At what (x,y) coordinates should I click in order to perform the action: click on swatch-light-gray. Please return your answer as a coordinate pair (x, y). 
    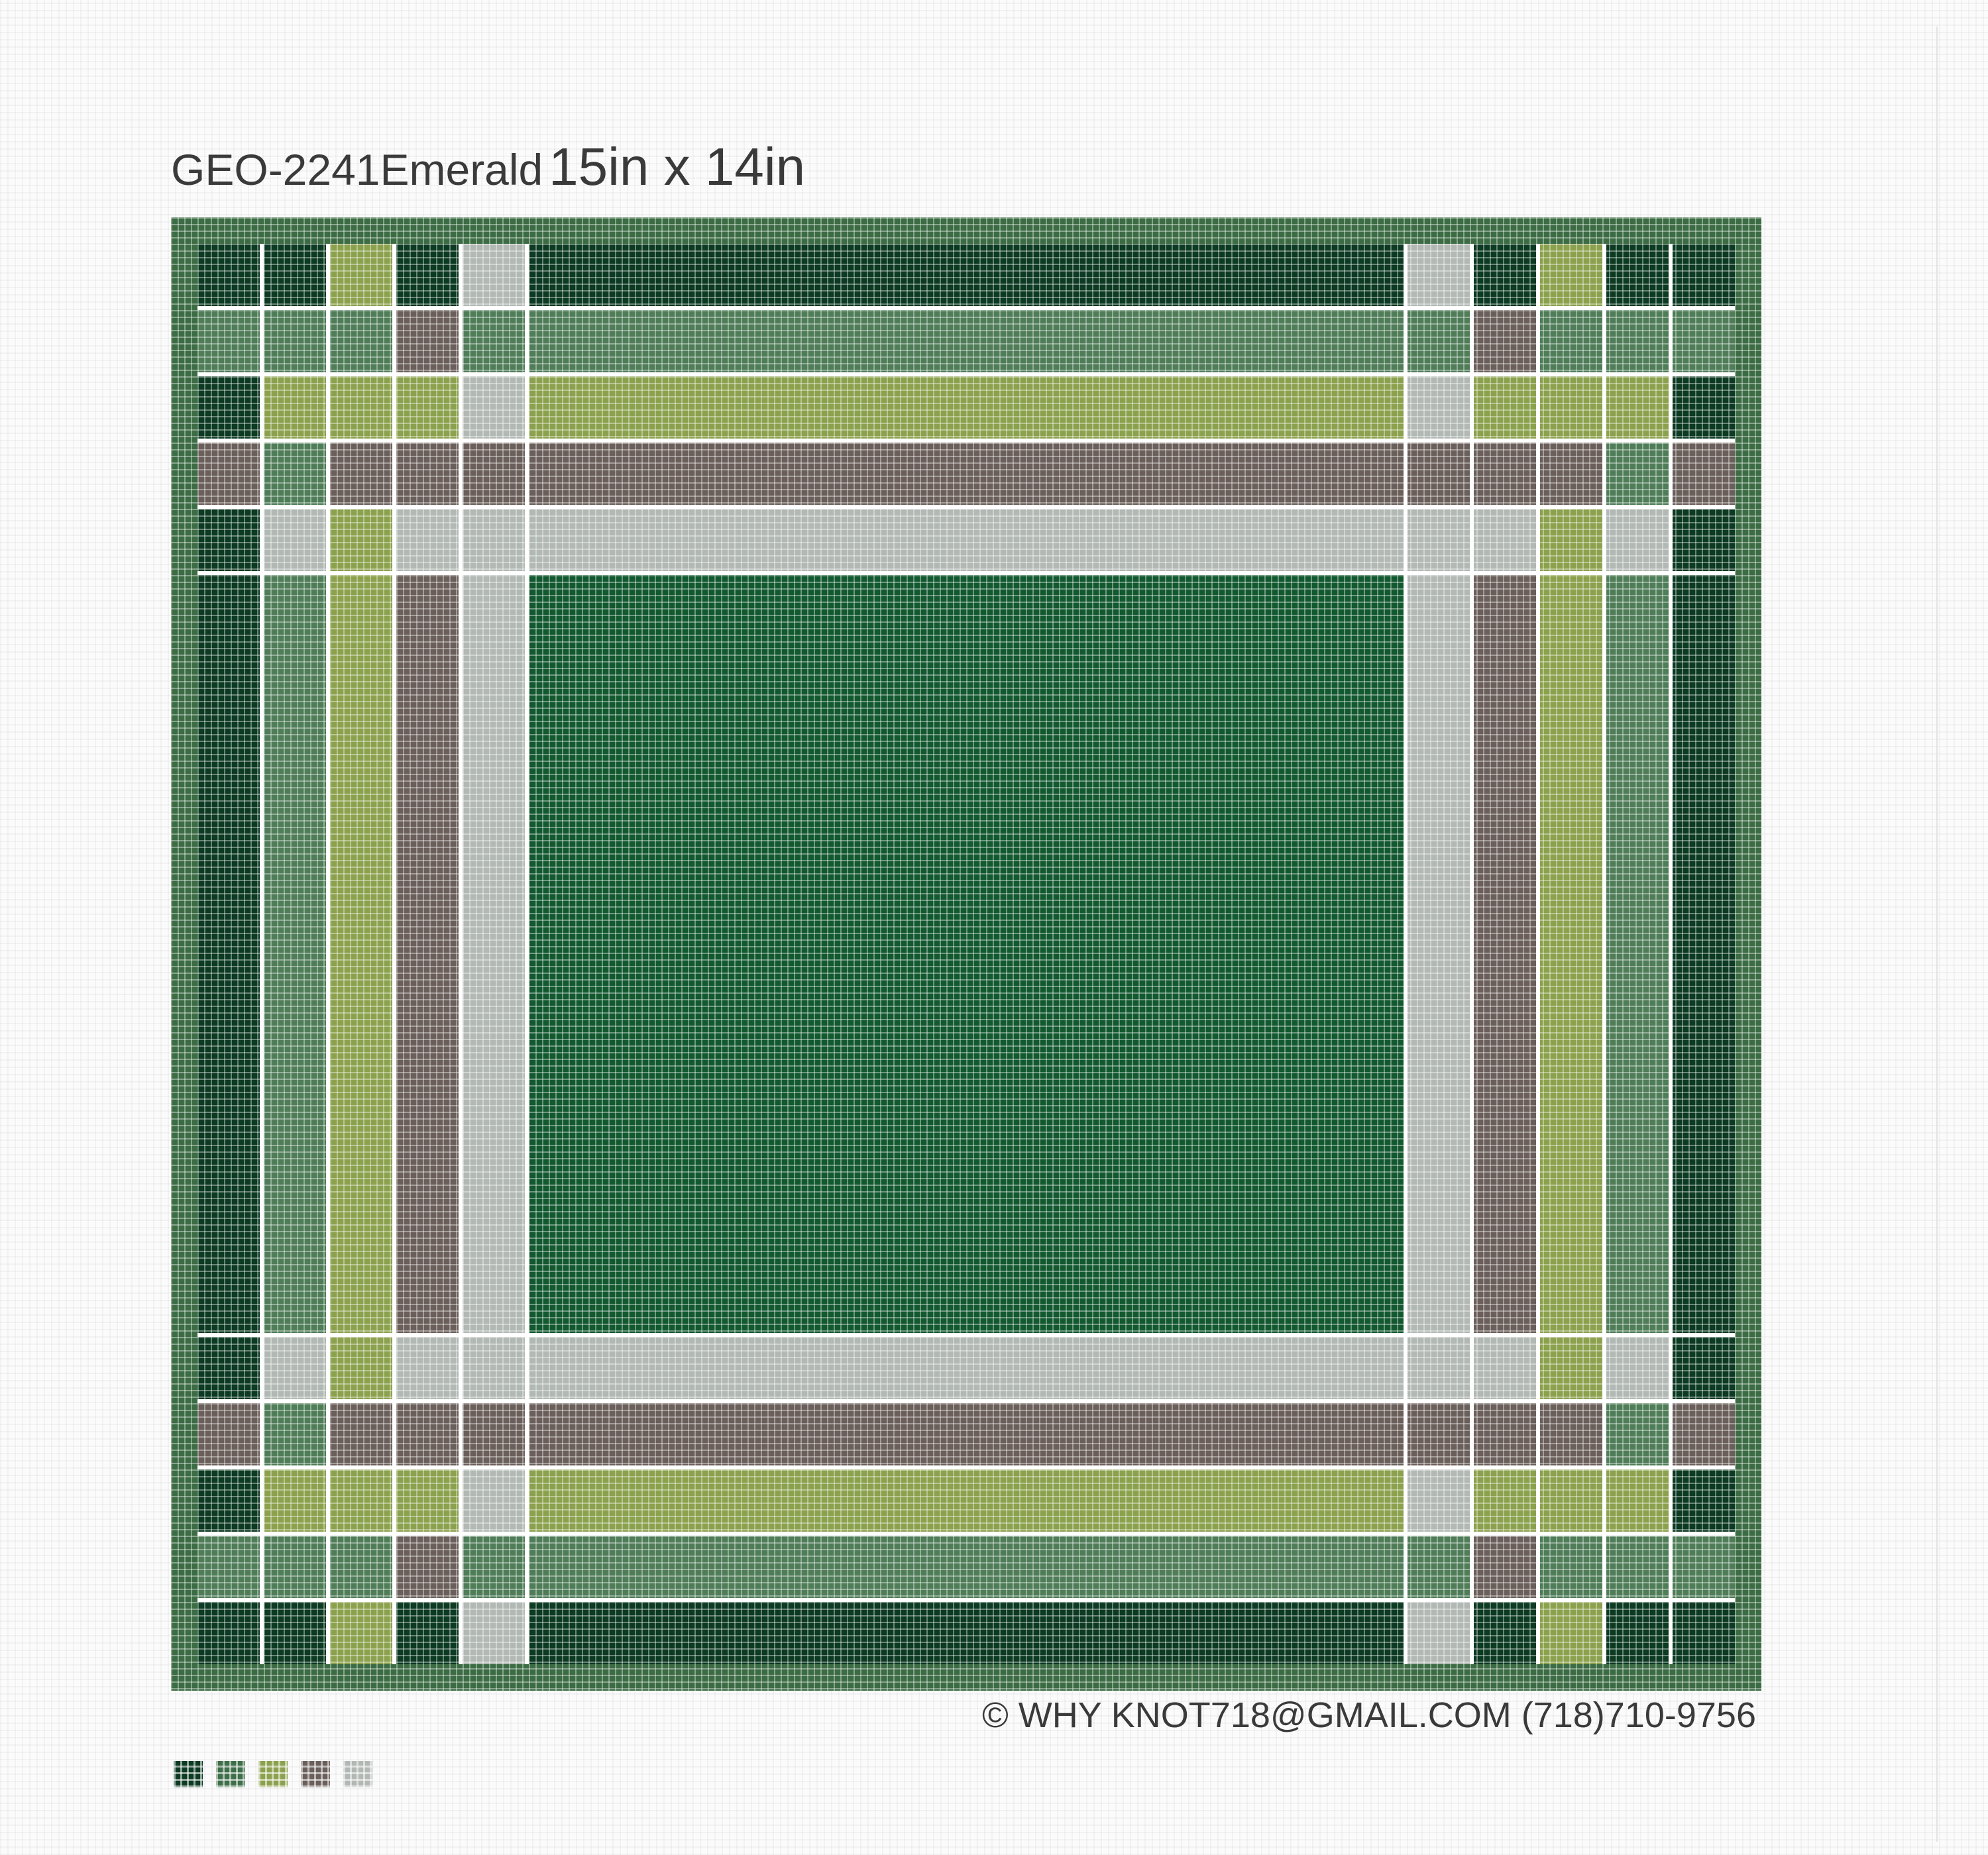
    Looking at the image, I should click on (357, 1774).